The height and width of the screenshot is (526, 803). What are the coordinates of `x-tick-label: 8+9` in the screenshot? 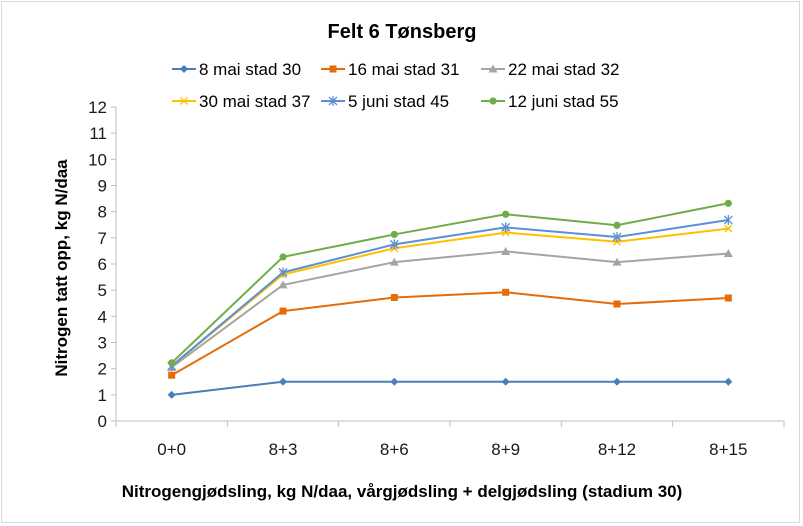 It's located at (505, 449).